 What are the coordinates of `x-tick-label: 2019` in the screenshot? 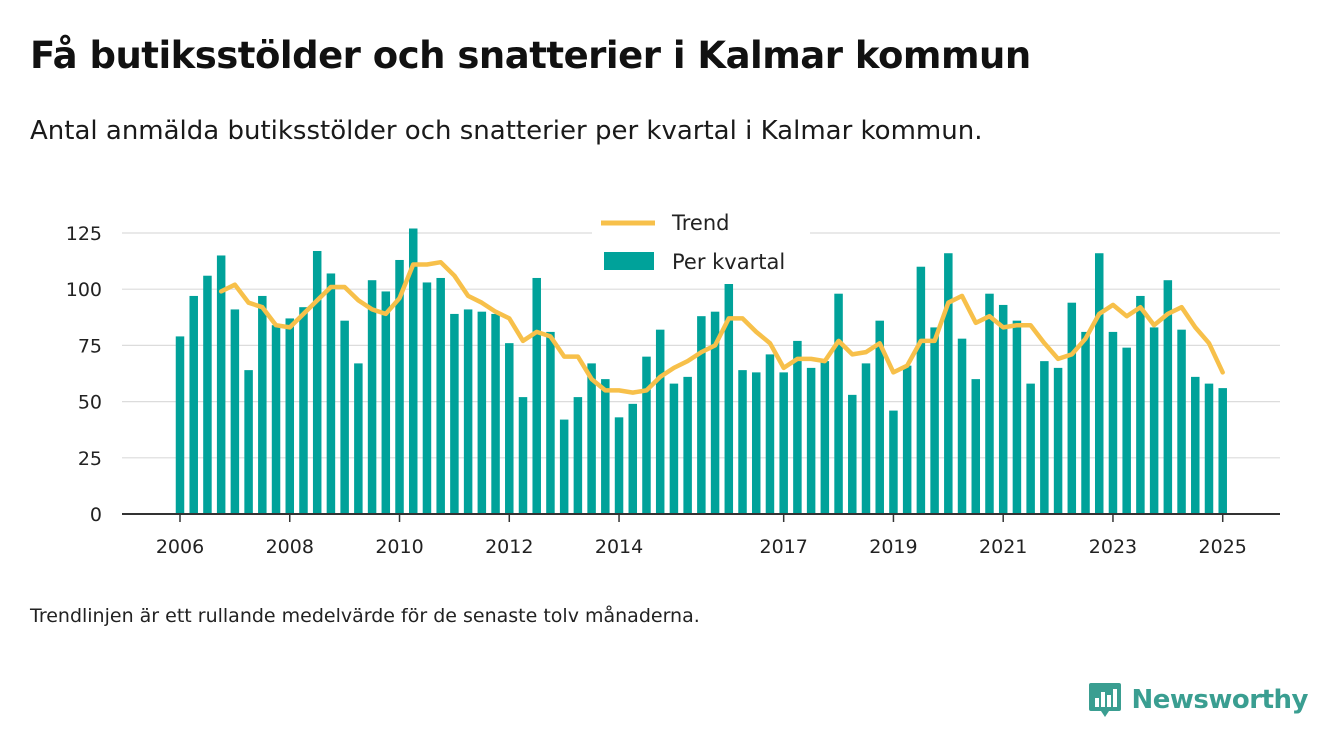 It's located at (893, 547).